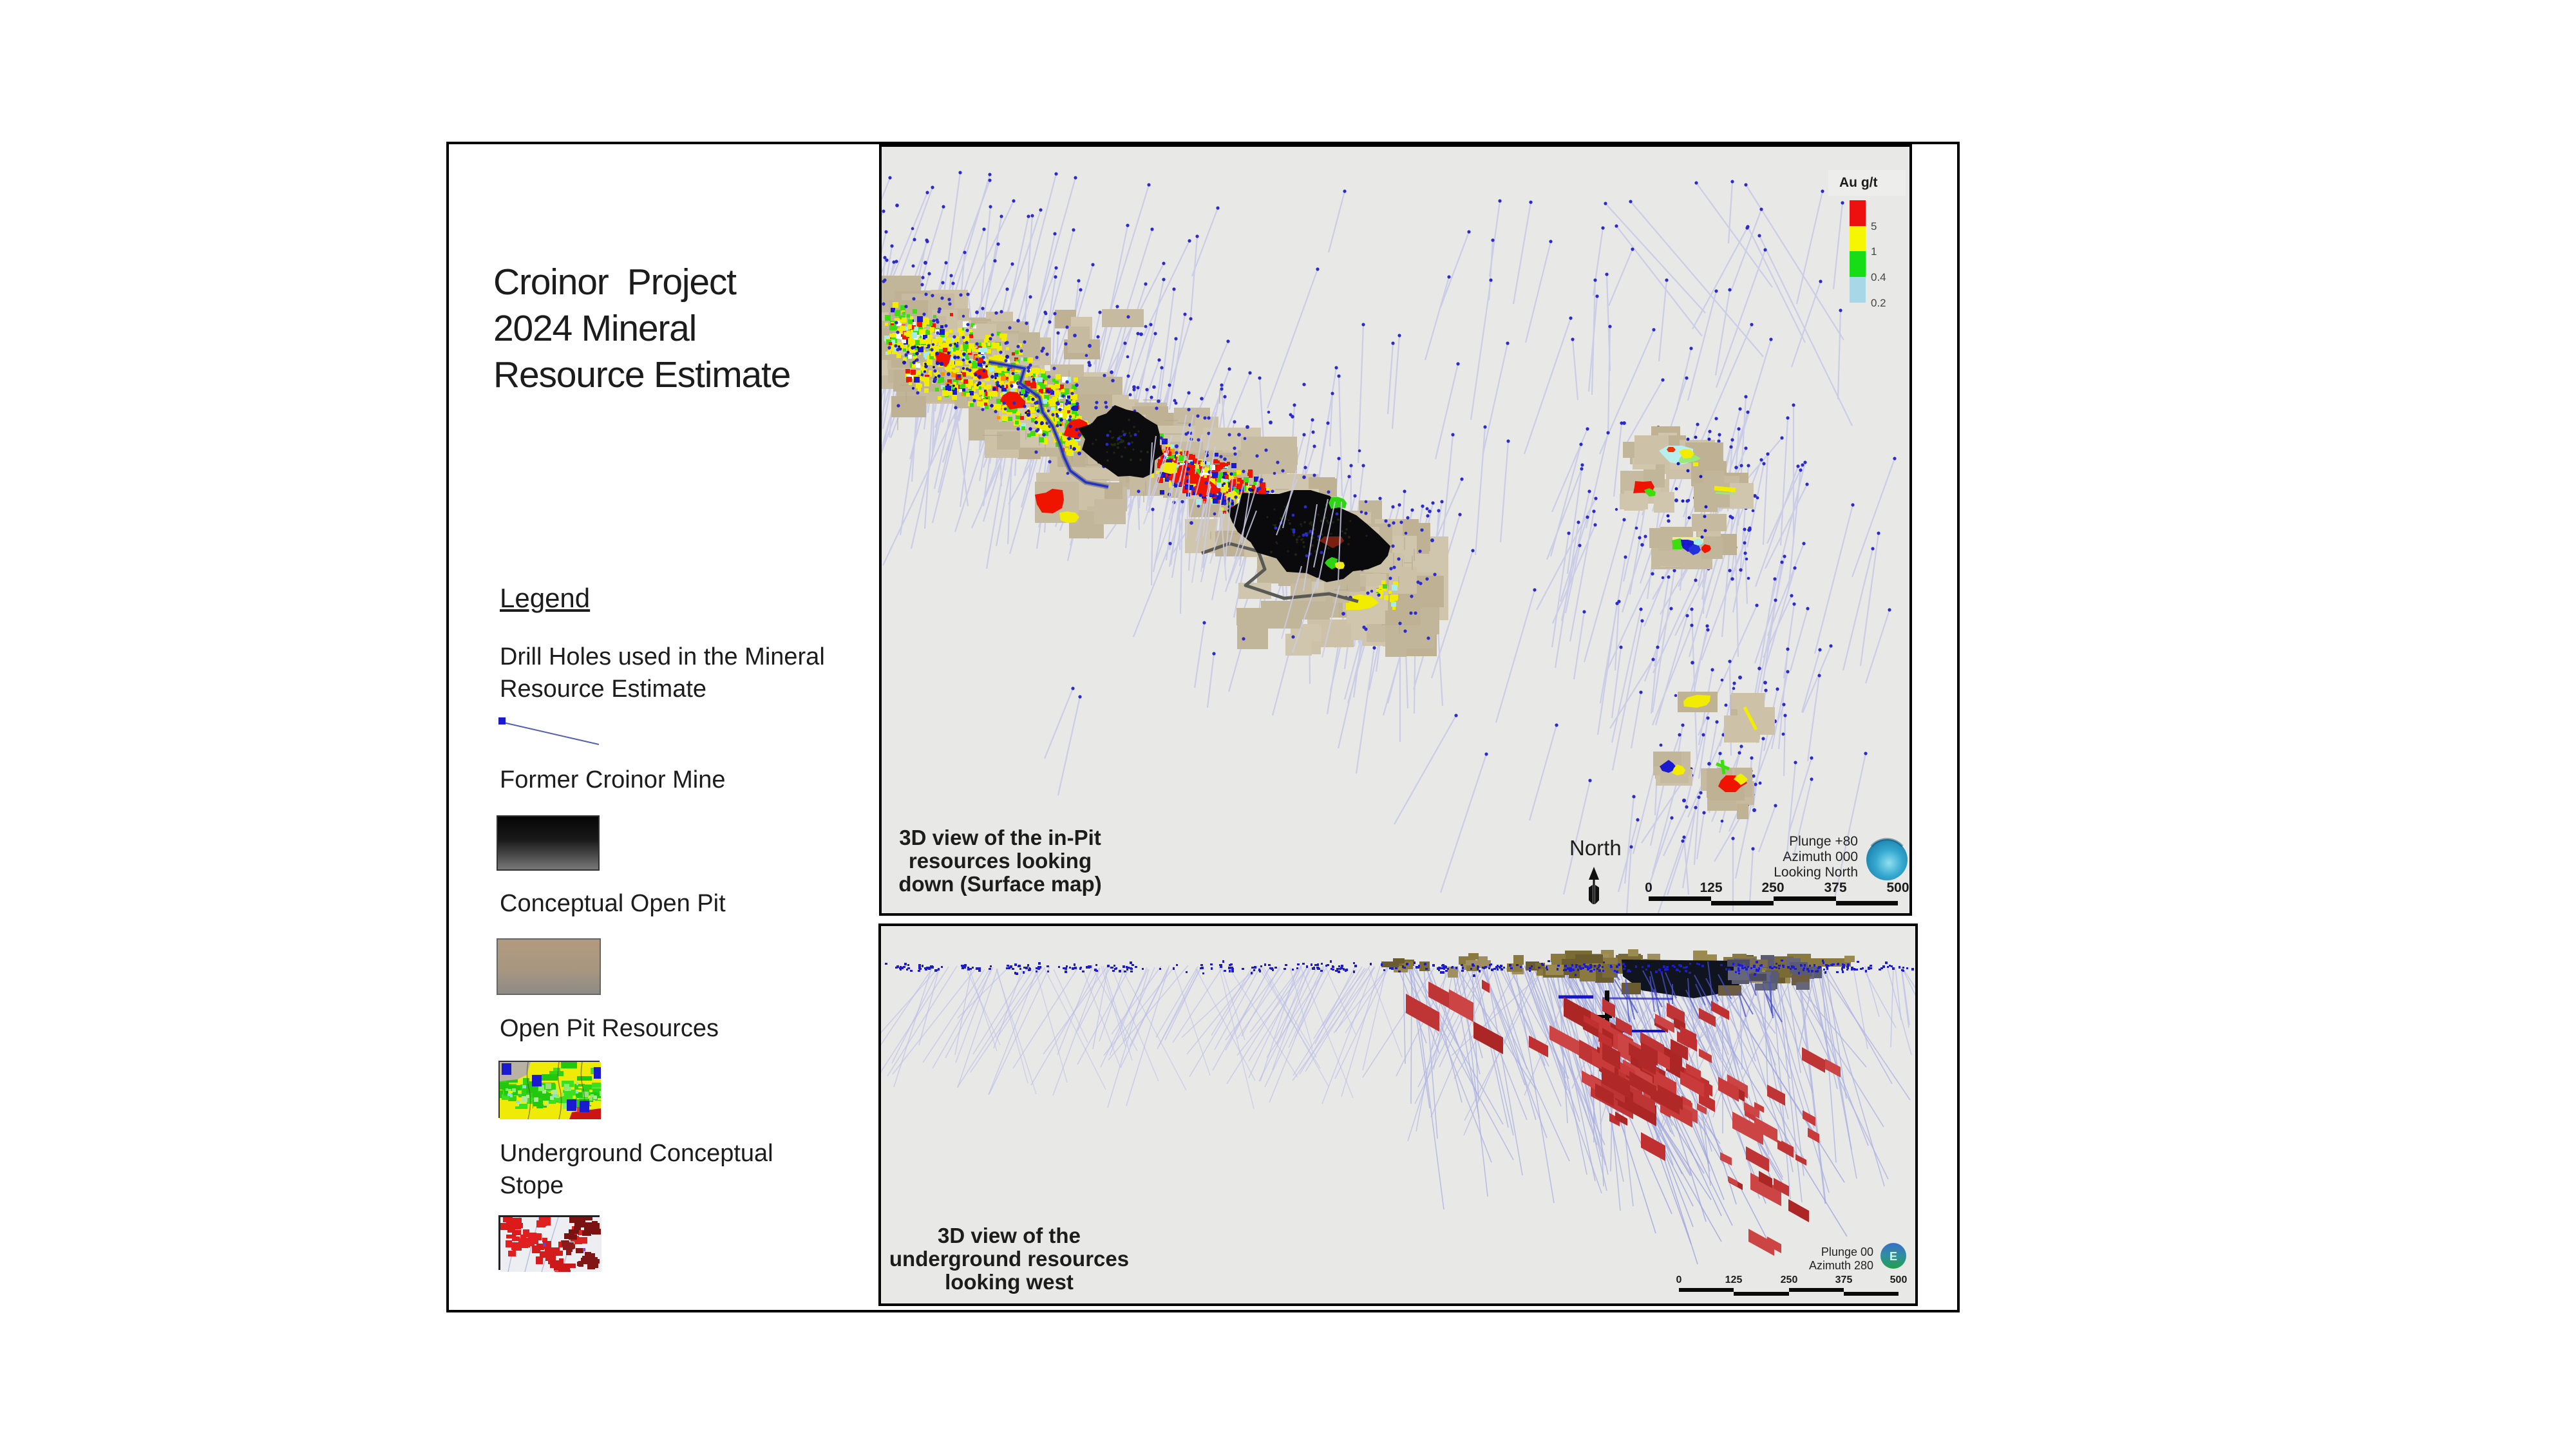  Describe the element at coordinates (1009, 1282) in the screenshot. I see `svg-text: looking west` at that location.